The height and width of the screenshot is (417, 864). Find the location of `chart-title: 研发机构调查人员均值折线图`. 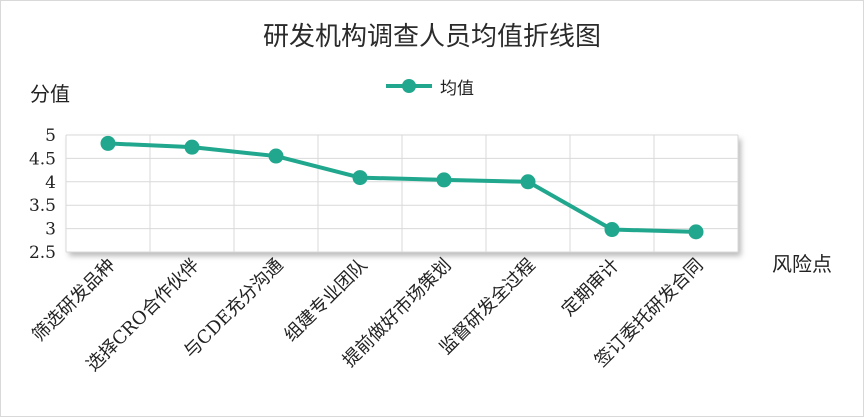

chart-title: 研发机构调查人员均值折线图 is located at coordinates (431, 37).